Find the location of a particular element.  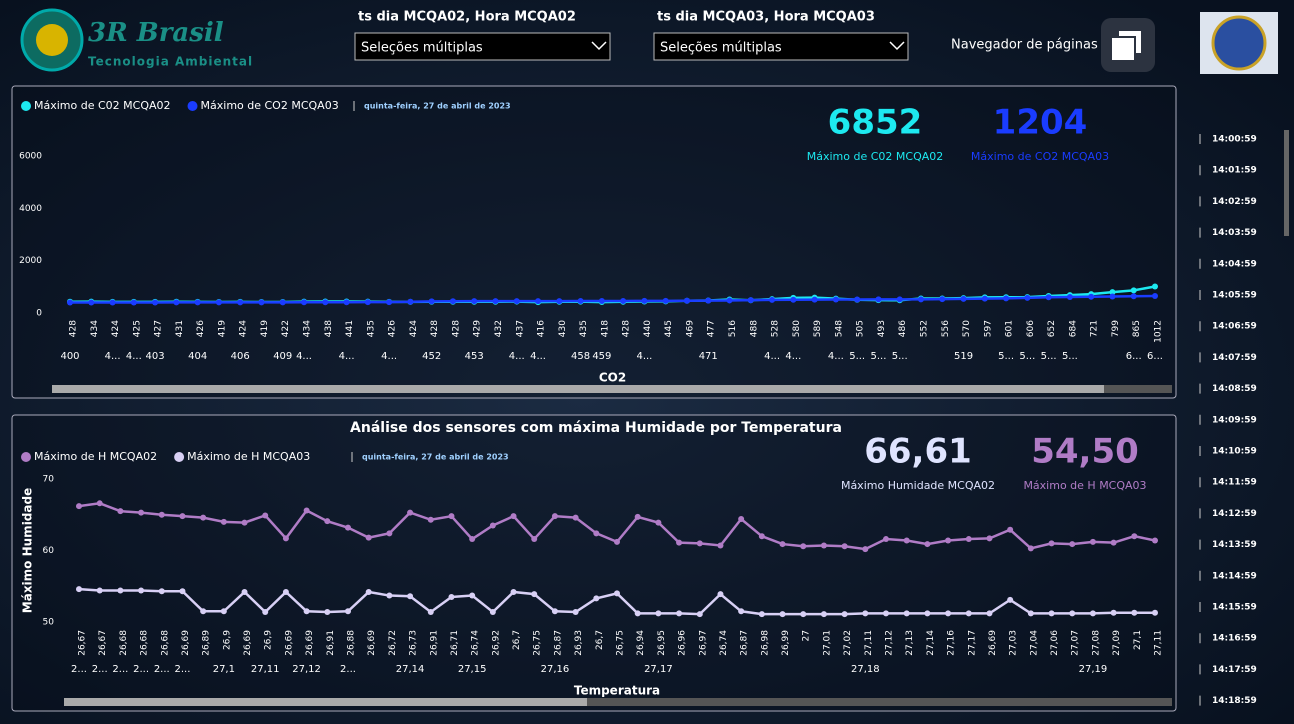

x-tick-label: 26,9 is located at coordinates (269, 640).